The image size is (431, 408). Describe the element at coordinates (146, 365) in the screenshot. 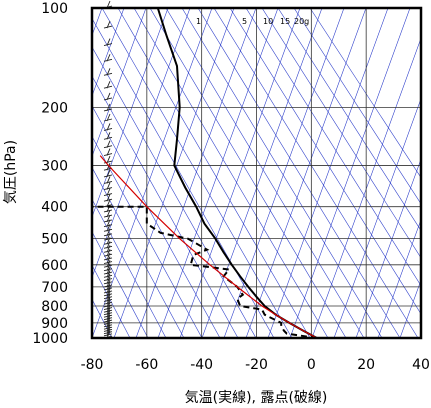

I see `x-tick-label: -60` at that location.